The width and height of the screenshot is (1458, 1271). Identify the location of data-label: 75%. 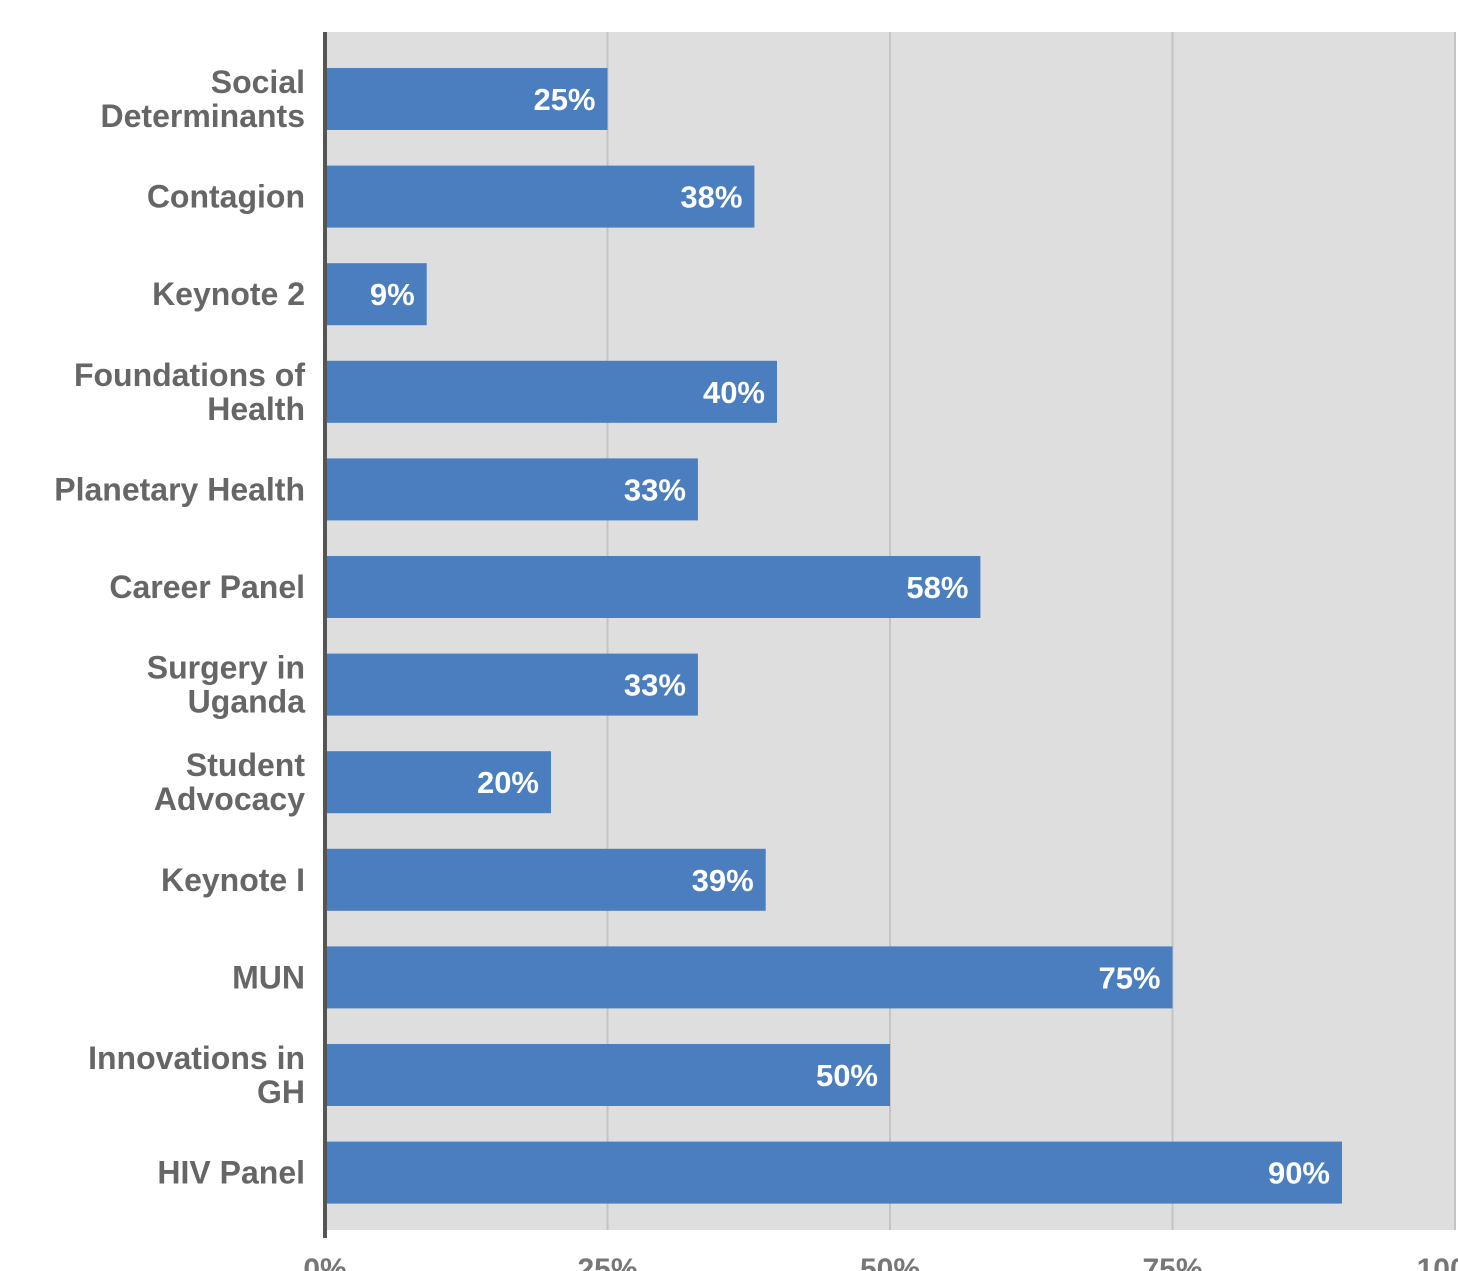
(1129, 977).